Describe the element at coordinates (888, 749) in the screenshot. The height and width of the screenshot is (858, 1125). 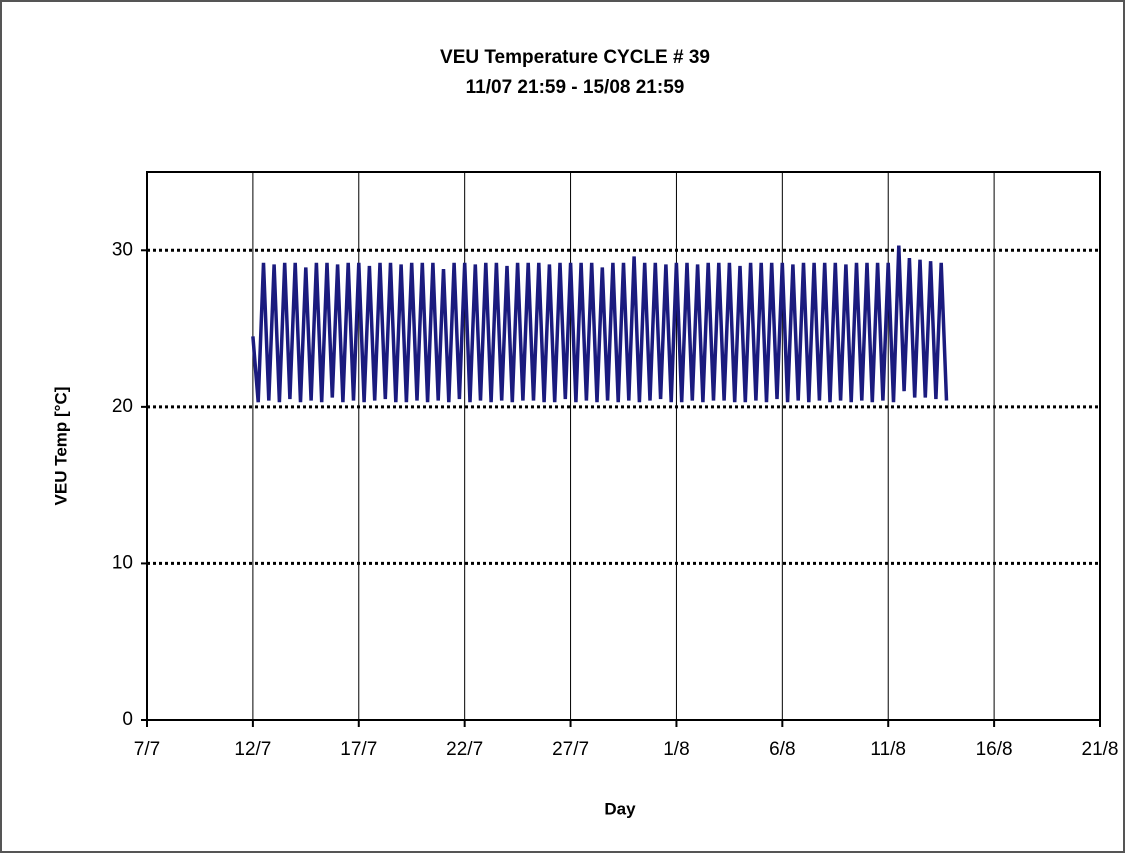
I see `x-tick-label: 11/8` at that location.